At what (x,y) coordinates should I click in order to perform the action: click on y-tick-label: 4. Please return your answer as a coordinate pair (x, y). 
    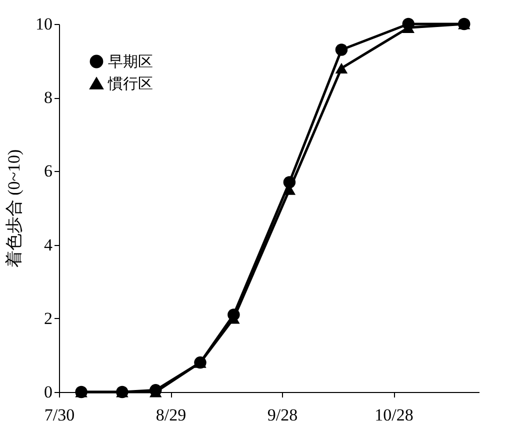
    Looking at the image, I should click on (48, 244).